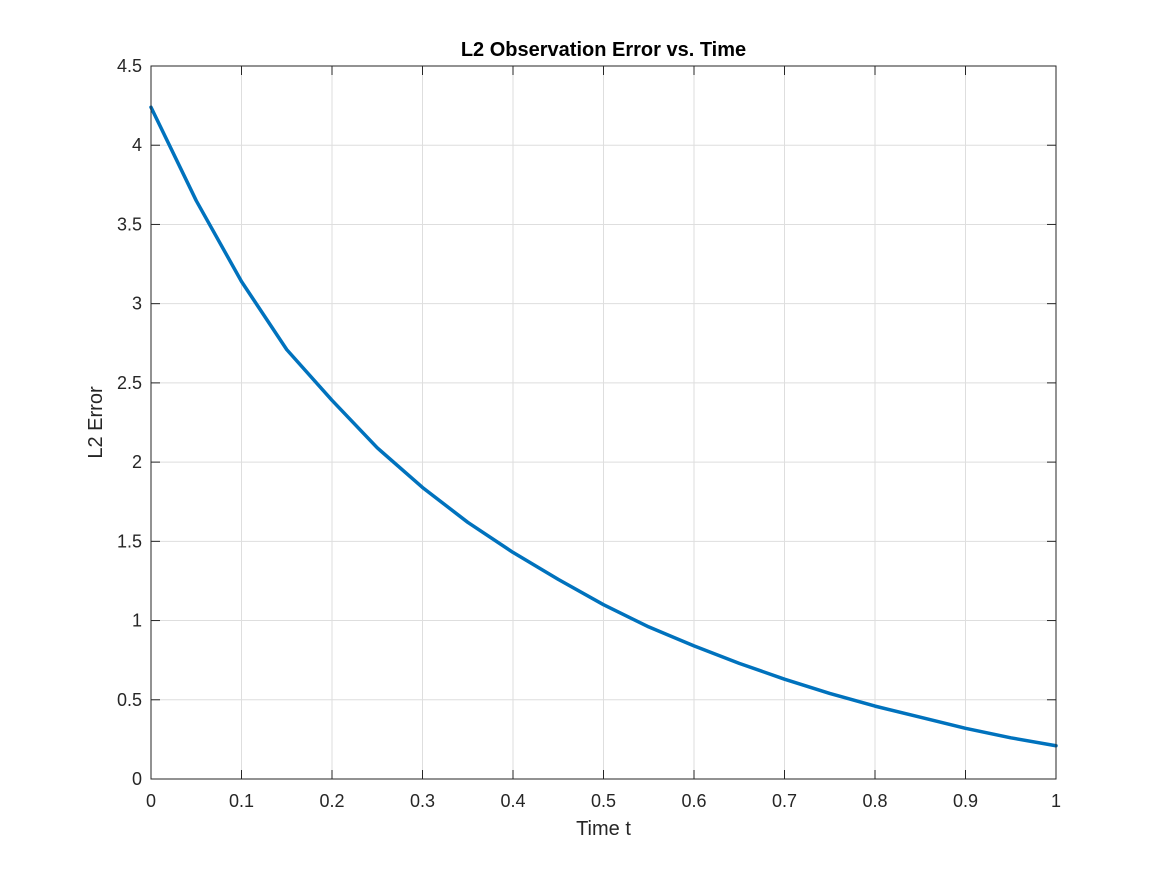 This screenshot has width=1167, height=880. I want to click on y-tick-label: 2.5, so click(129, 383).